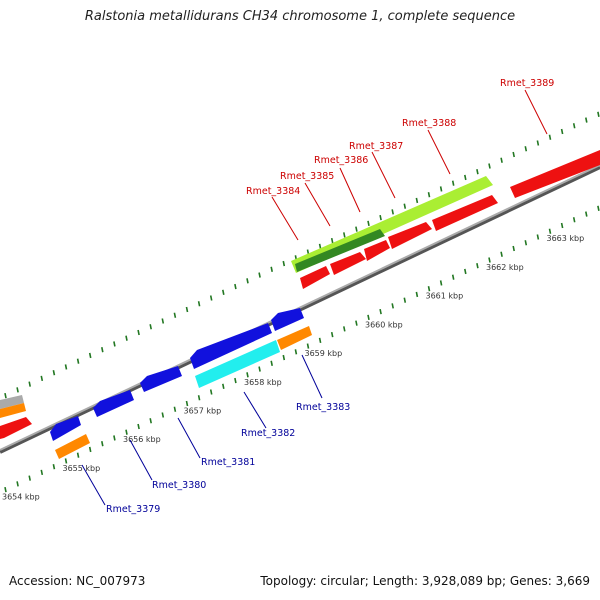 The height and width of the screenshot is (600, 600). Describe the element at coordinates (323, 407) in the screenshot. I see `label-rmet-3383: Rmet_3383` at that location.